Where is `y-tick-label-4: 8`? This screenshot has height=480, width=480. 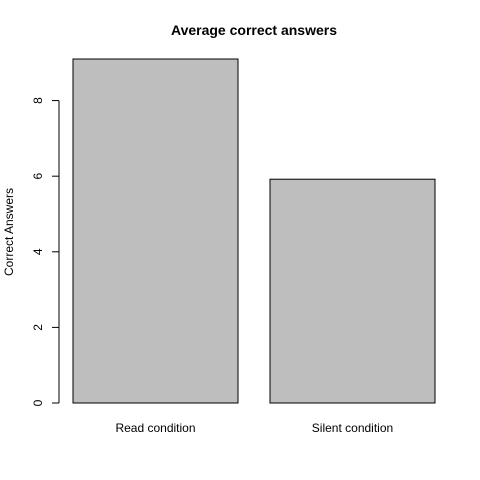 y-tick-label-4: 8 is located at coordinates (38, 100).